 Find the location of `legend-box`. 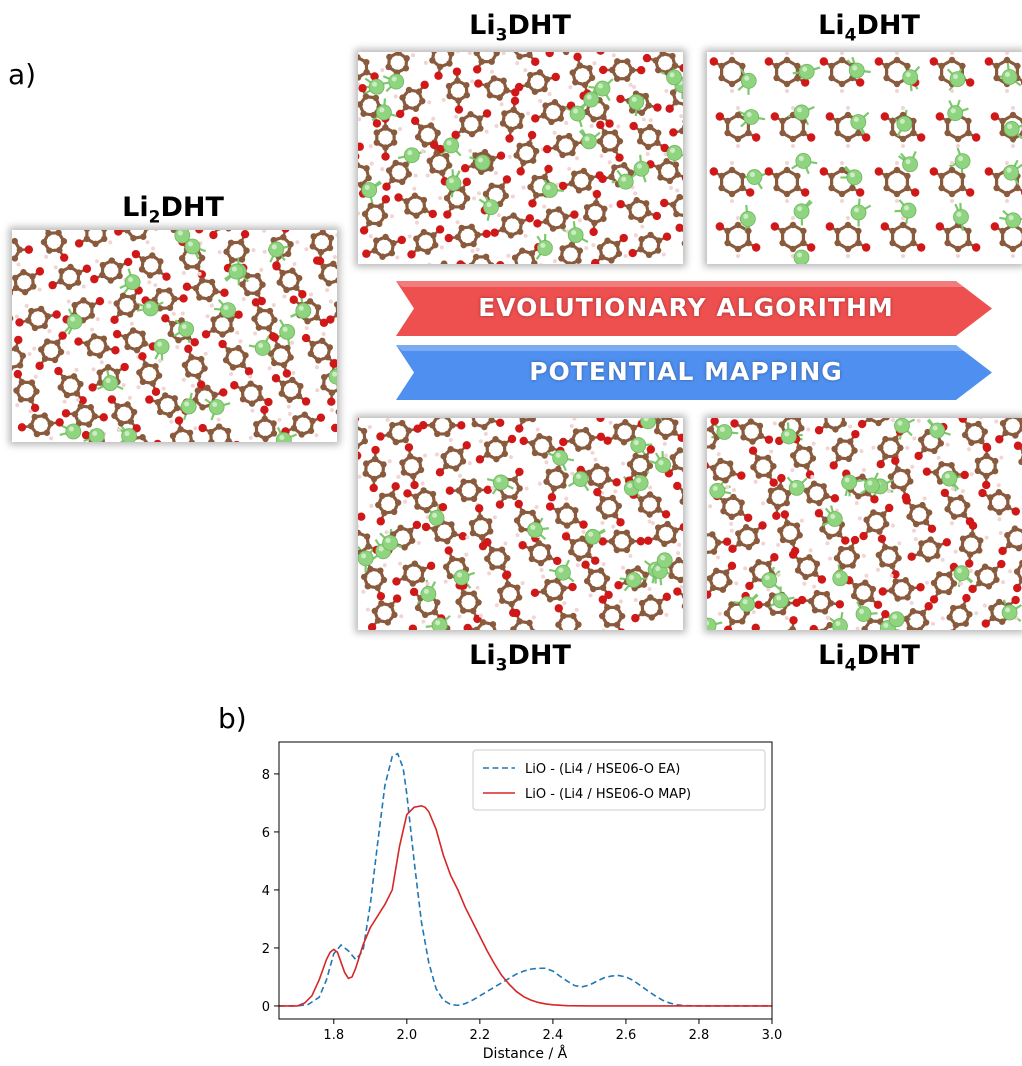

legend-box is located at coordinates (619, 780).